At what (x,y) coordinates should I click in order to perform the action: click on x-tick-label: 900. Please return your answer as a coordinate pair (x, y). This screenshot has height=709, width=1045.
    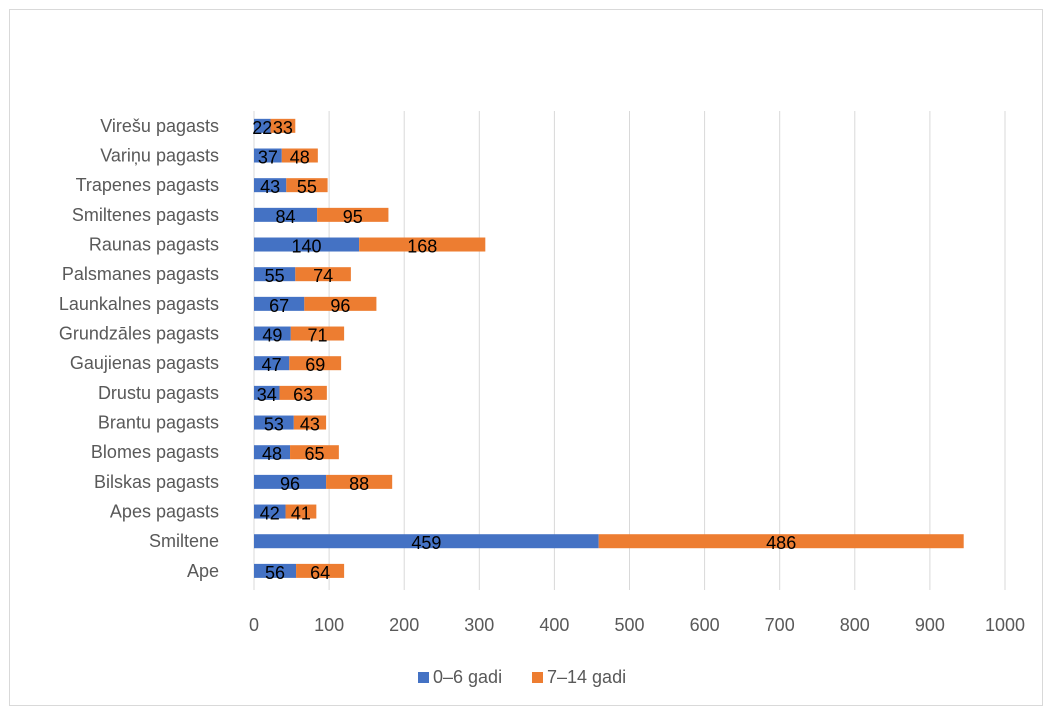
    Looking at the image, I should click on (930, 625).